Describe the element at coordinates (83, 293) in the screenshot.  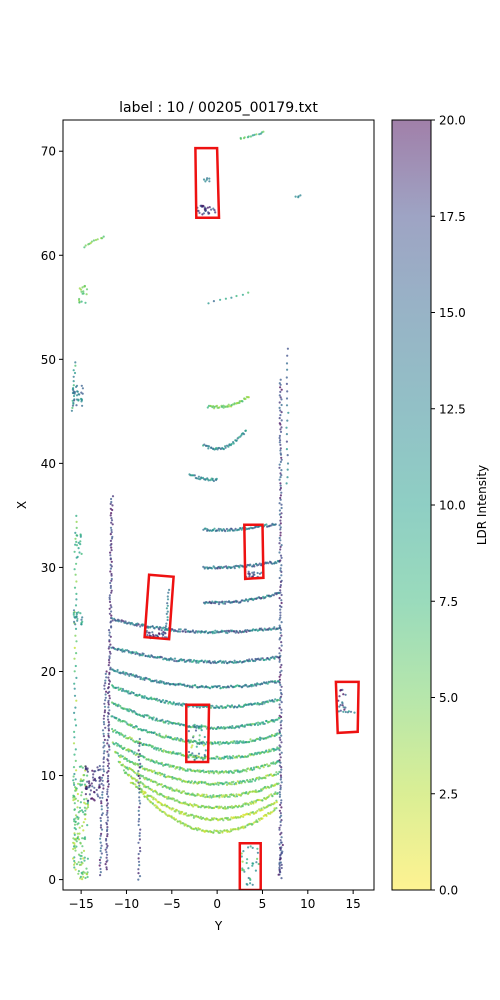
I see `cluster-55-point` at that location.